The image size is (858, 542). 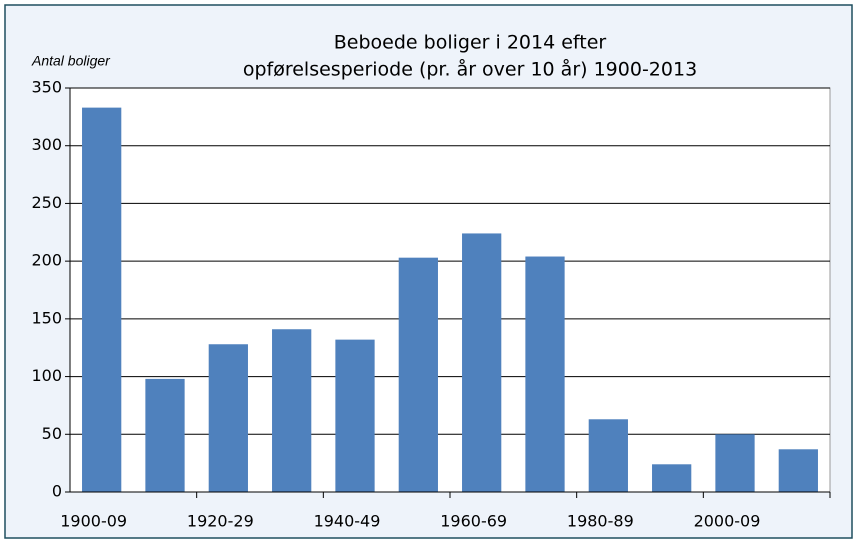 What do you see at coordinates (347, 521) in the screenshot?
I see `x-tick-label: 1940-49` at bounding box center [347, 521].